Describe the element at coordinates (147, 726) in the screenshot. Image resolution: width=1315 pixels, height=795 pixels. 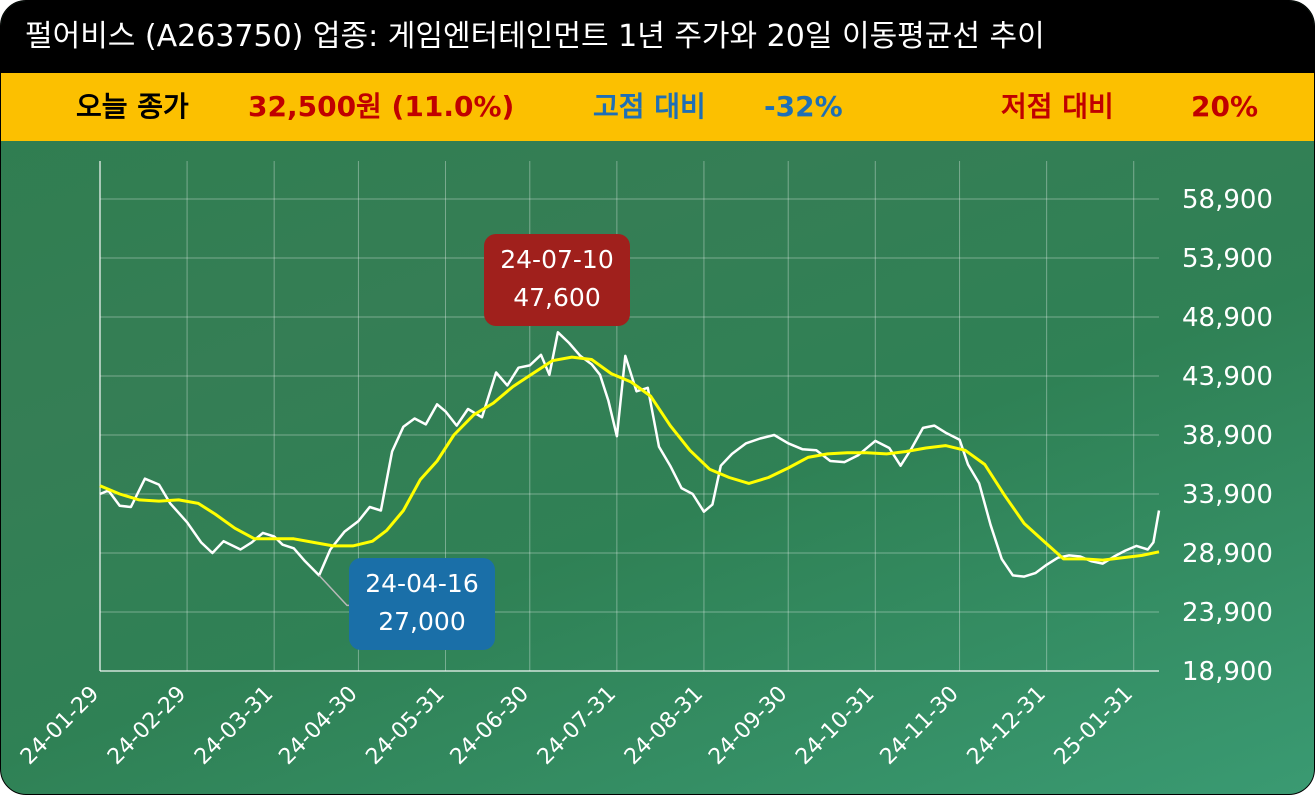
I see `x-tick-label: 24-02-29` at that location.